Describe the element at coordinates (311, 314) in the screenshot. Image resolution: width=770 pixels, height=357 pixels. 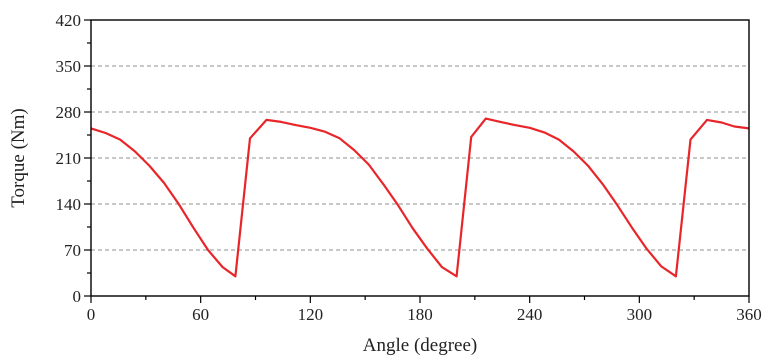
I see `x-tick-label-120: 120` at that location.